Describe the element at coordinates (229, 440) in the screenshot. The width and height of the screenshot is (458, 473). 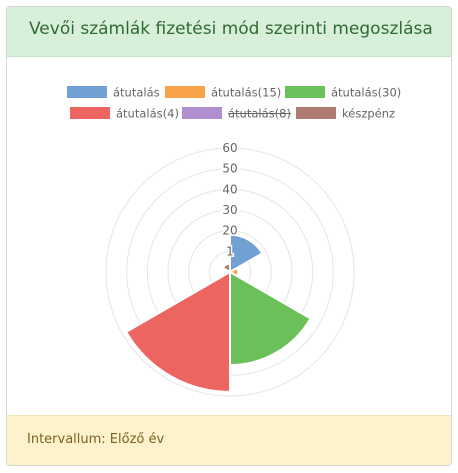
I see `card-footer: Intervallum: Előző év` at that location.